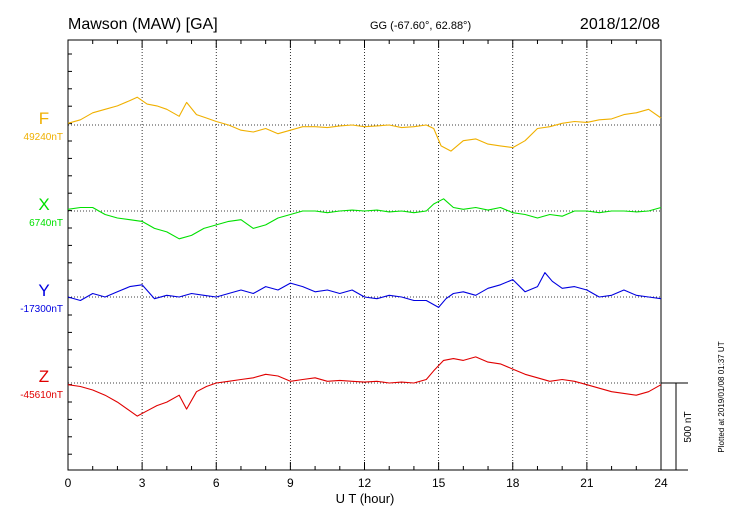 Image resolution: width=730 pixels, height=520 pixels. I want to click on x-axis-label: U T (hour), so click(365, 498).